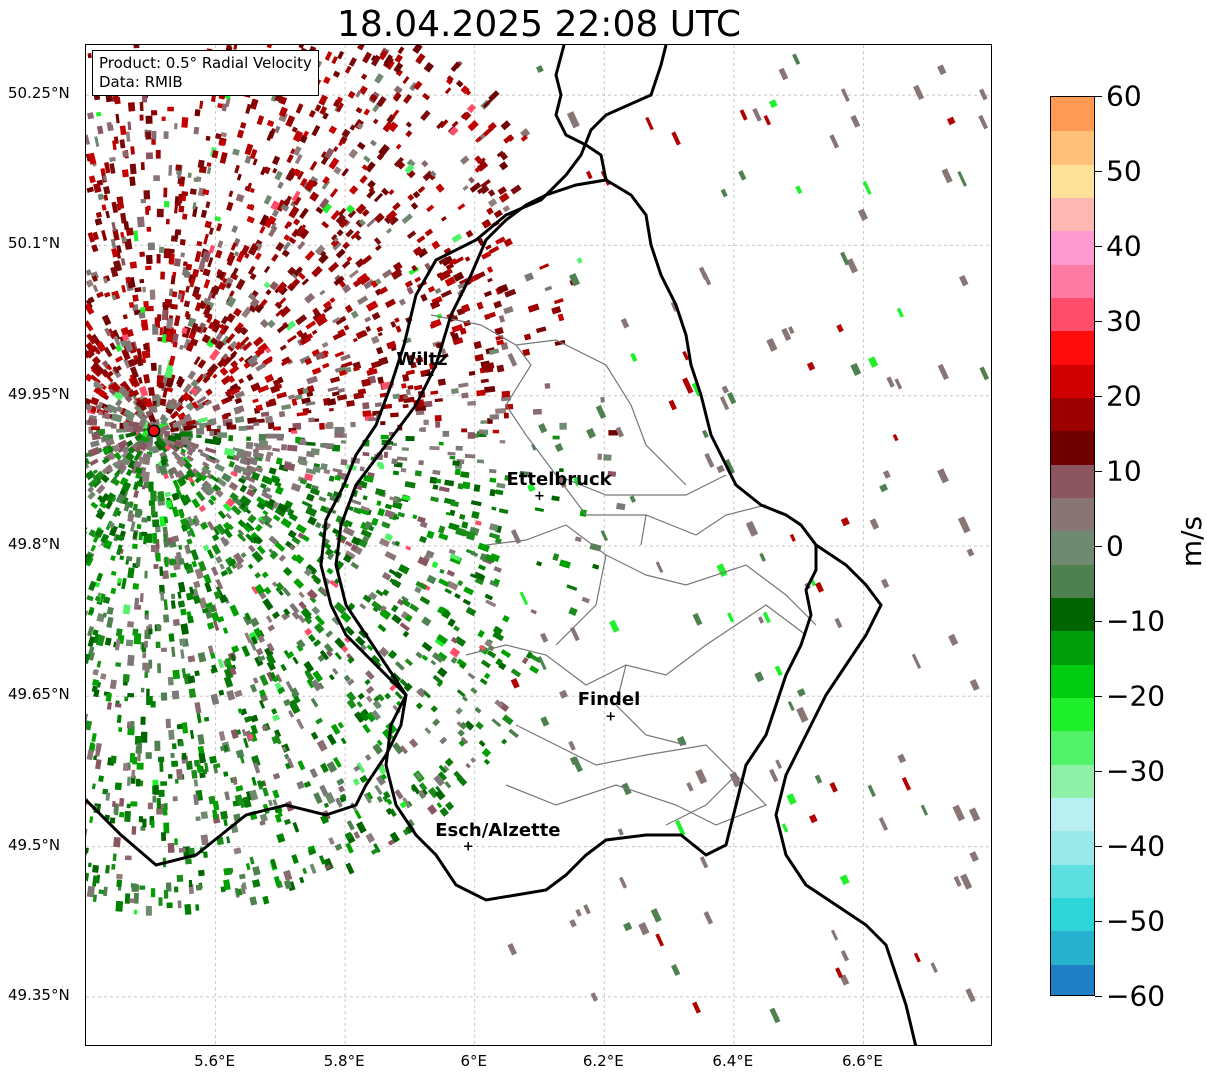 Image resolution: width=1207 pixels, height=1081 pixels. I want to click on colorbar-tick-label: −30, so click(1136, 771).